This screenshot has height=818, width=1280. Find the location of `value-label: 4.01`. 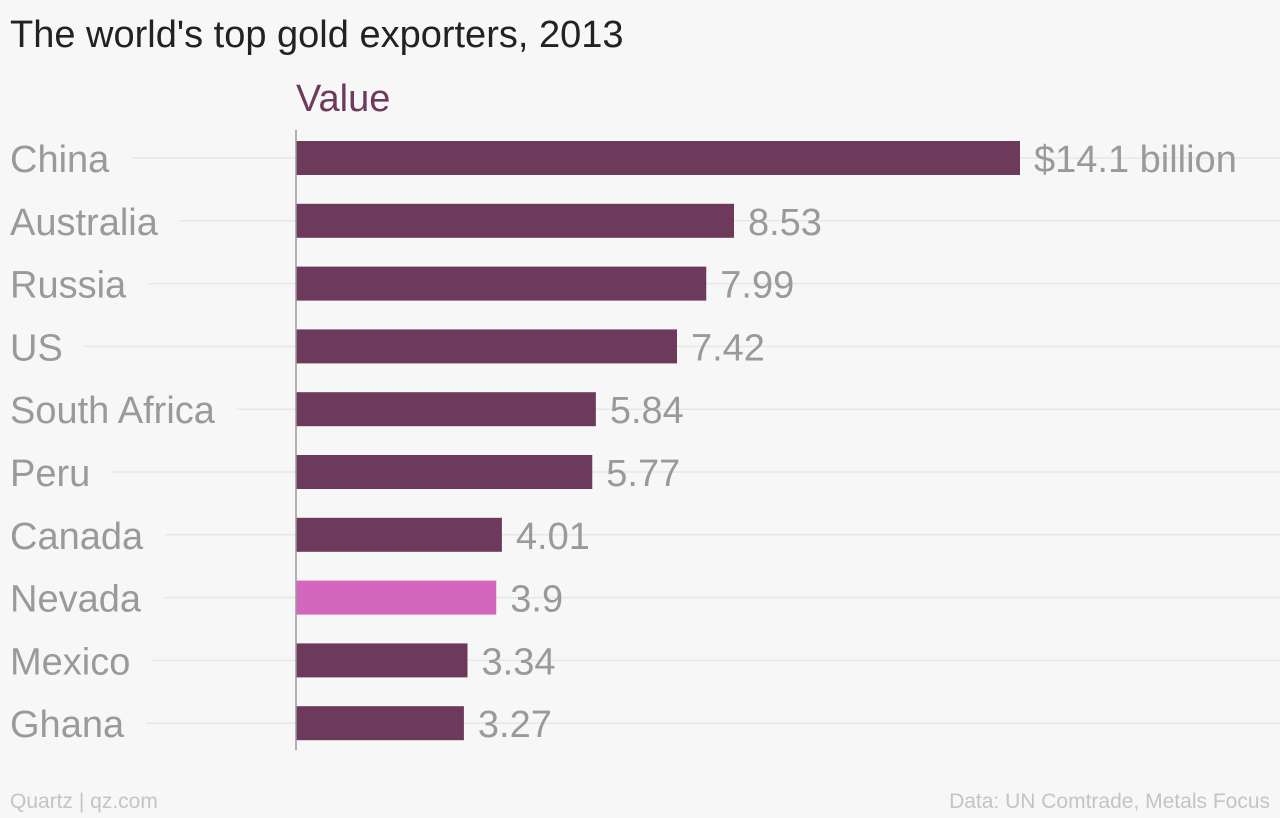

value-label: 4.01 is located at coordinates (553, 537).